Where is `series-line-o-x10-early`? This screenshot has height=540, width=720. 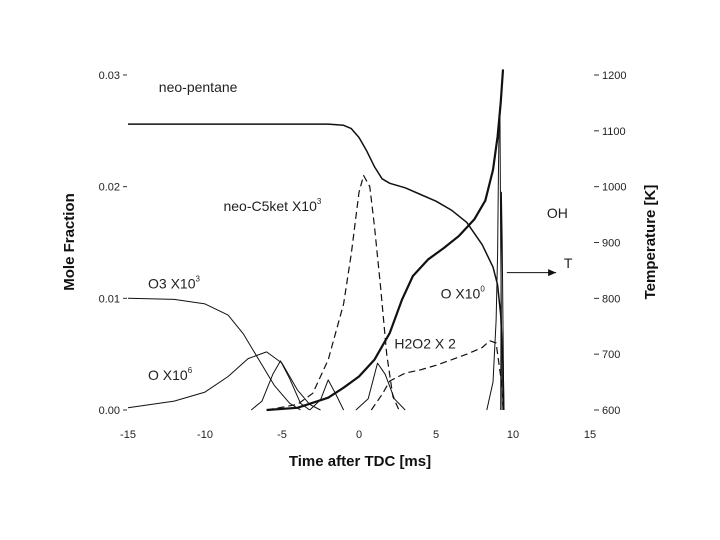 series-line-o-x10-early is located at coordinates (224, 381).